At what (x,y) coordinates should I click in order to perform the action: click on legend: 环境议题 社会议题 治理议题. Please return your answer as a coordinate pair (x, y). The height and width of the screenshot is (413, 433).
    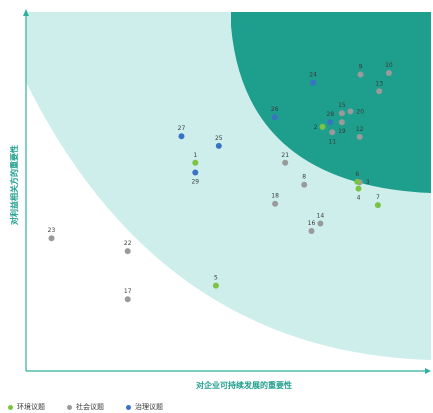
    Looking at the image, I should click on (85, 407).